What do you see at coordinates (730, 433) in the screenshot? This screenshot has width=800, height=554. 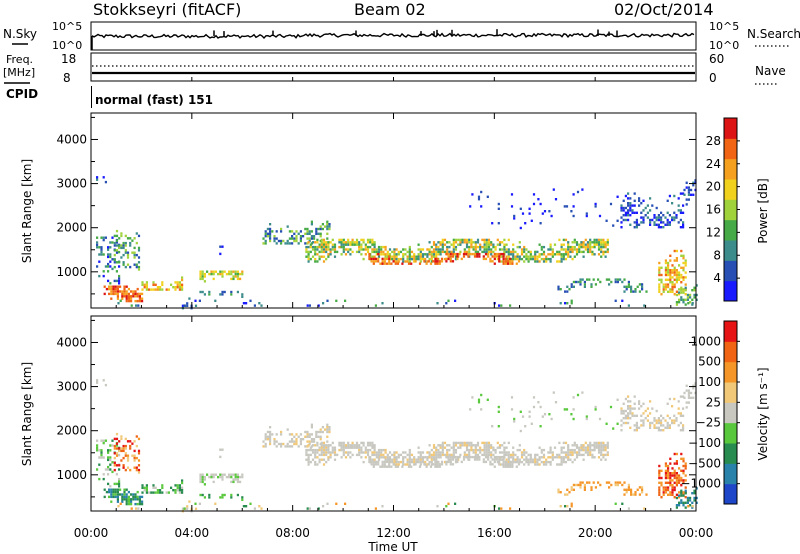 I see `velocity-colorbar-swatch` at bounding box center [730, 433].